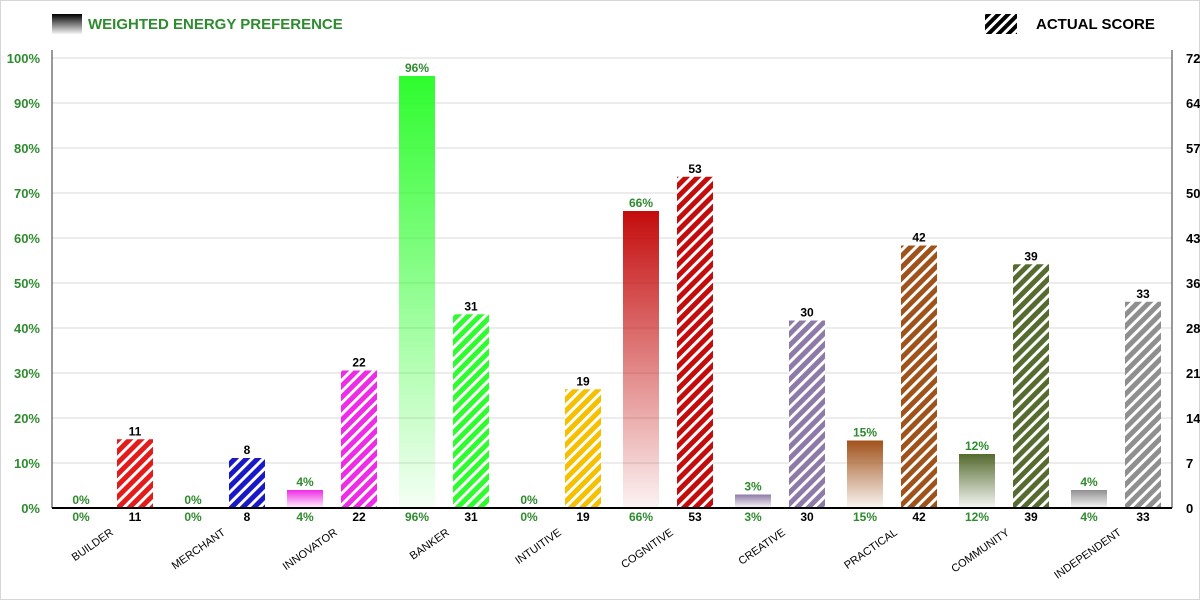  I want to click on data-label-actual: 22, so click(359, 363).